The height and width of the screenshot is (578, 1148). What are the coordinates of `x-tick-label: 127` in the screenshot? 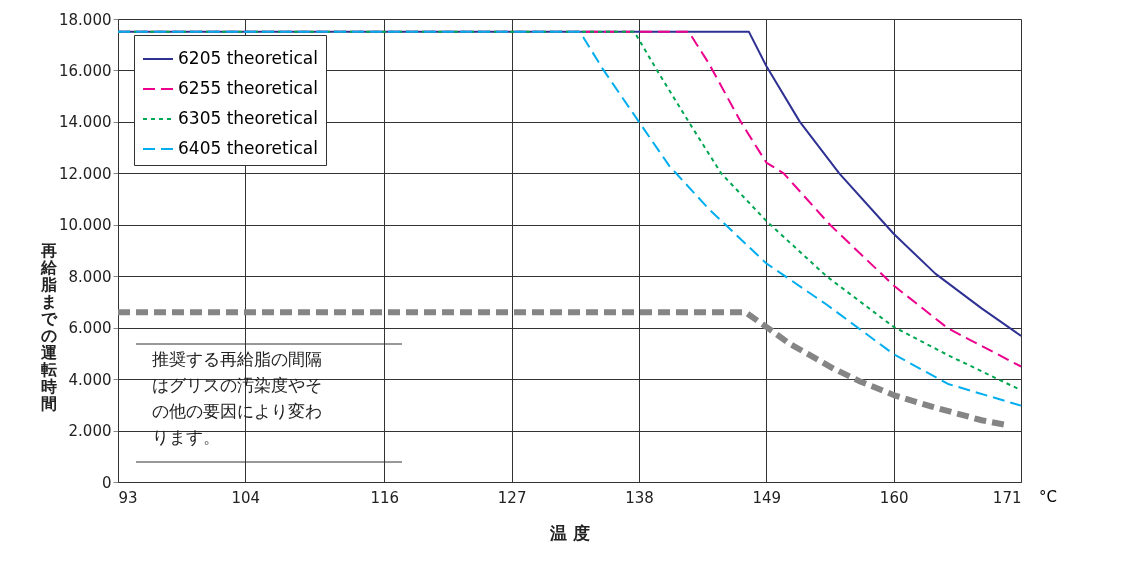 It's located at (512, 497).